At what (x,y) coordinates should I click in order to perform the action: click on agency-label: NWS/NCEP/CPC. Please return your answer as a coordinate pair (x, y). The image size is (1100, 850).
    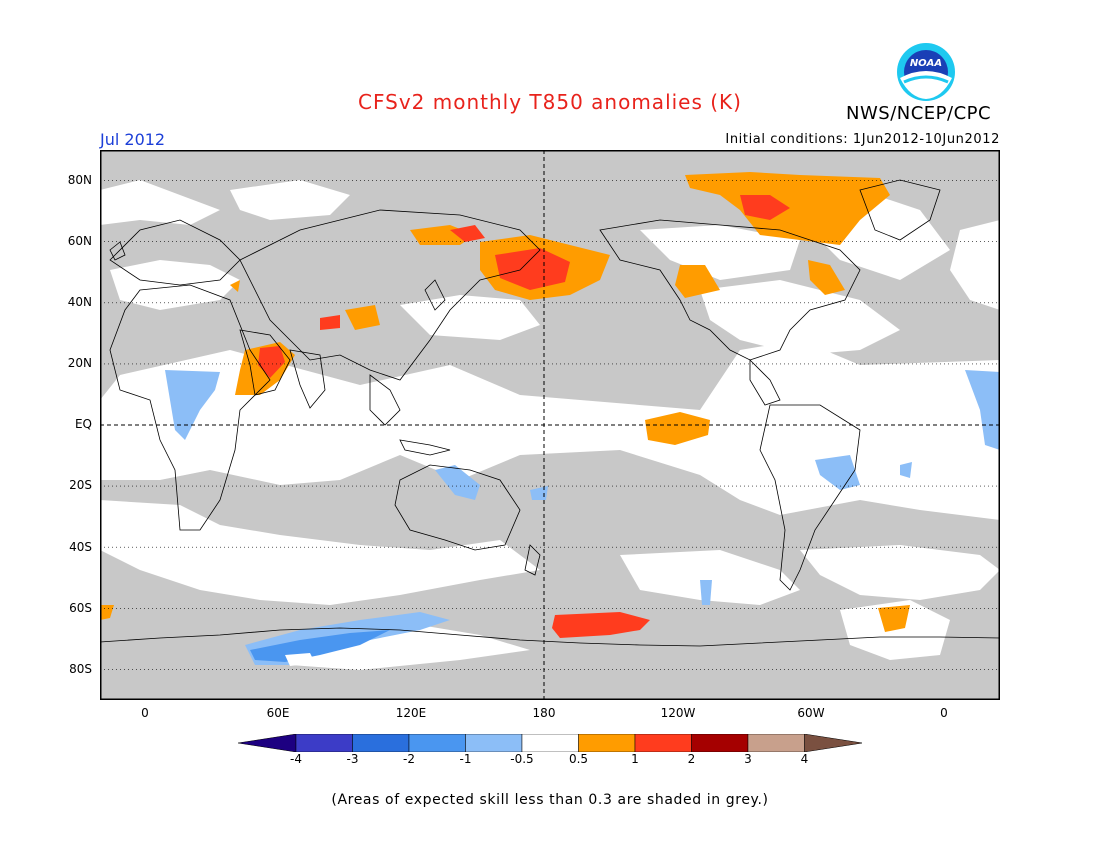
    Looking at the image, I should click on (919, 113).